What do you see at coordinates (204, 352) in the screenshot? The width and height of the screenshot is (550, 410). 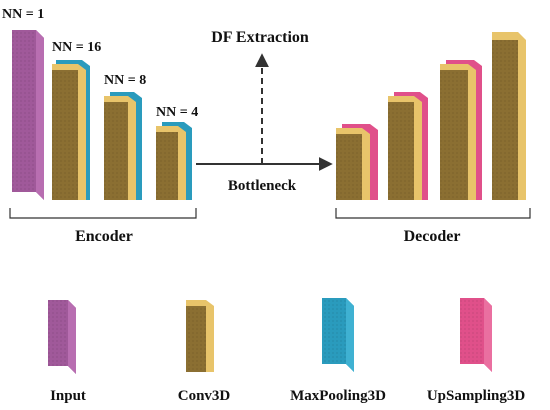 I see `legend-item-conv3d: Conv3D` at bounding box center [204, 352].